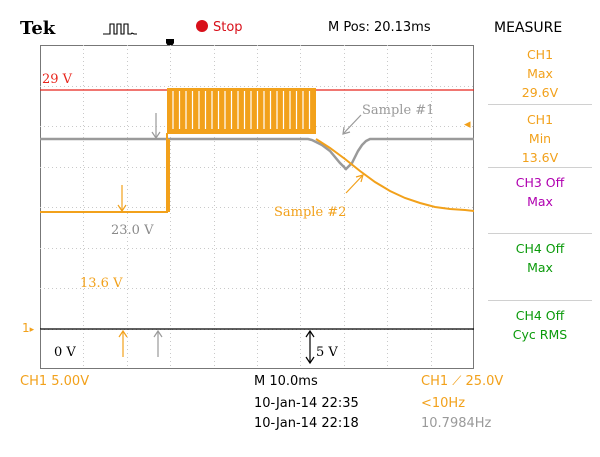 The width and height of the screenshot is (600, 457). I want to click on stop-record-icon, so click(202, 26).